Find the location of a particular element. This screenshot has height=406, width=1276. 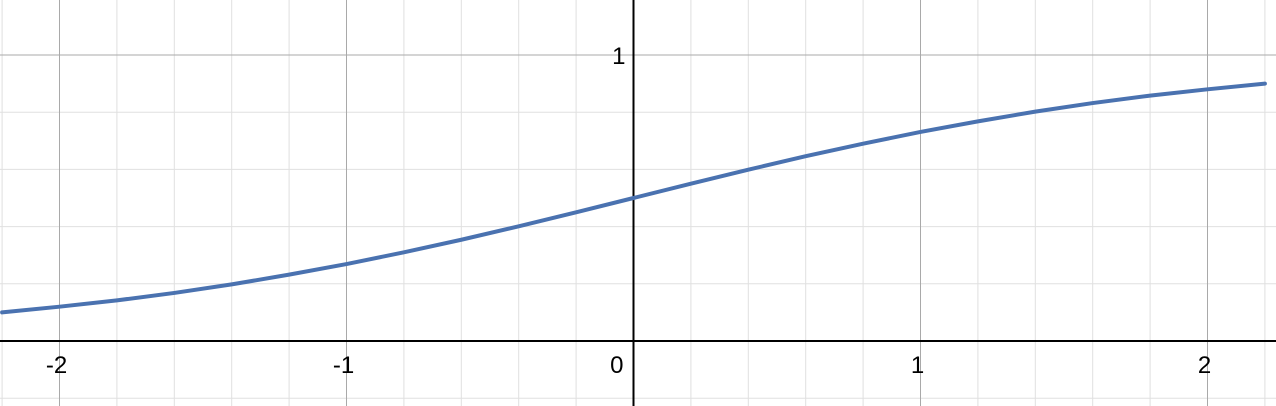

x-tick-label: 1 is located at coordinates (917, 365).